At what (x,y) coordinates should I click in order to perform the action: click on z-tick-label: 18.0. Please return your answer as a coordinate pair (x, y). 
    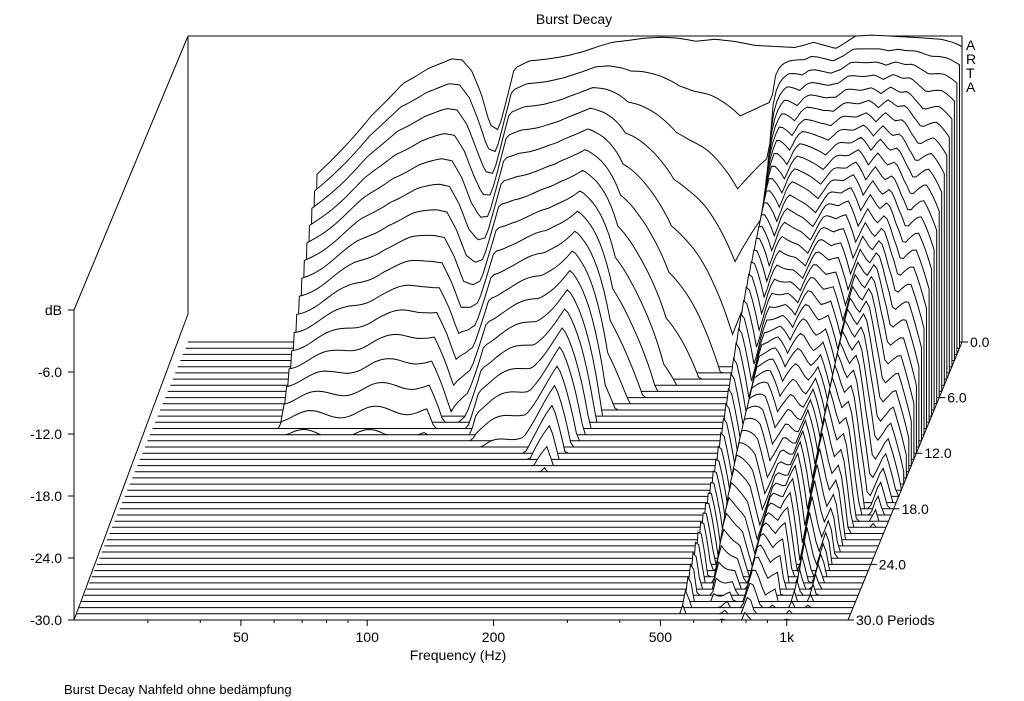
    Looking at the image, I should click on (915, 509).